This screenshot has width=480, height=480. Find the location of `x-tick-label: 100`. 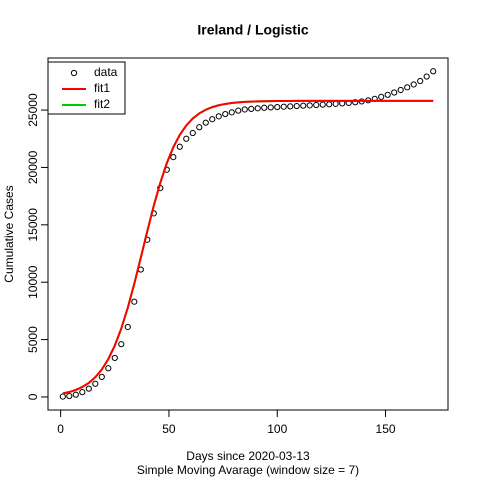

x-tick-label: 100 is located at coordinates (277, 429).